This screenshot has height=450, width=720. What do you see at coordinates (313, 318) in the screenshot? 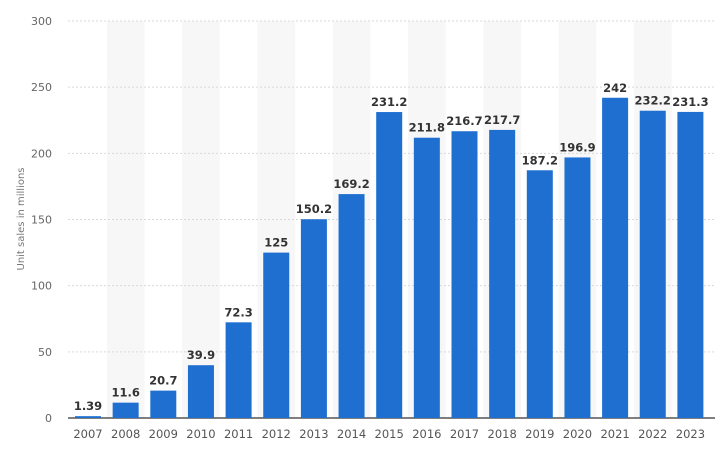
I see `bar-2013` at bounding box center [313, 318].